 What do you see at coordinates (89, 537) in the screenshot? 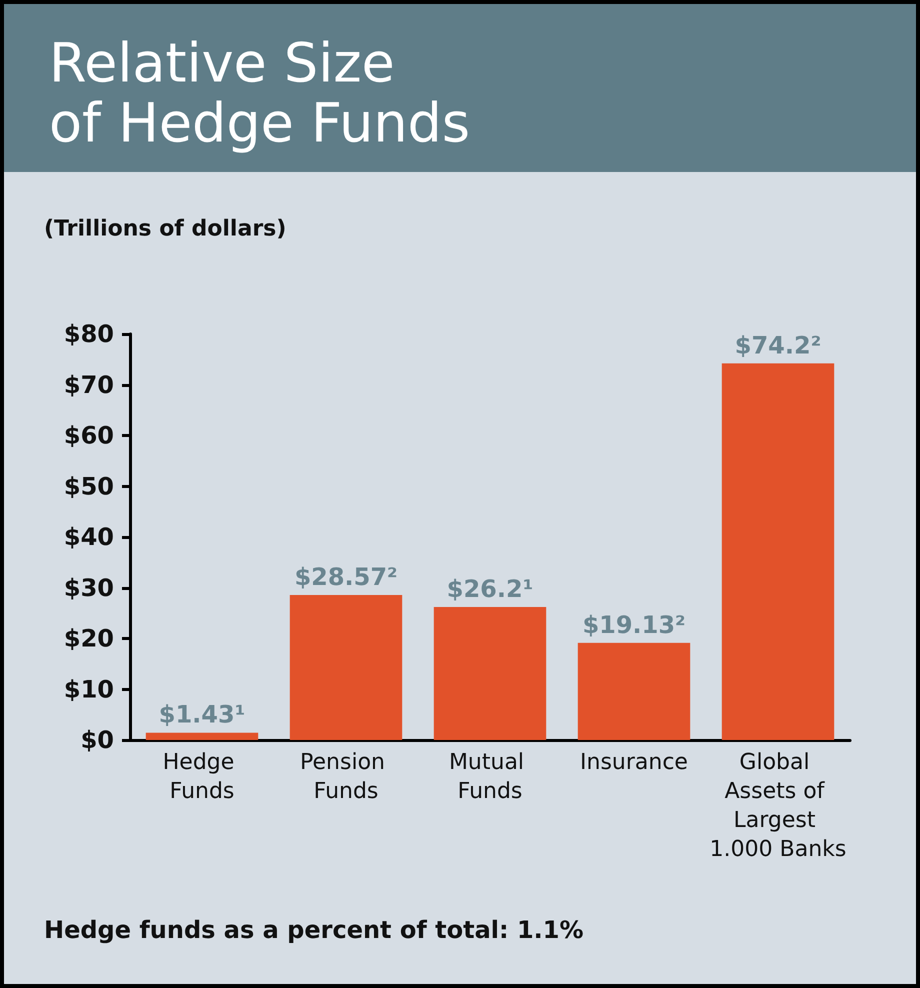
I see `y-tick-label: $40` at bounding box center [89, 537].